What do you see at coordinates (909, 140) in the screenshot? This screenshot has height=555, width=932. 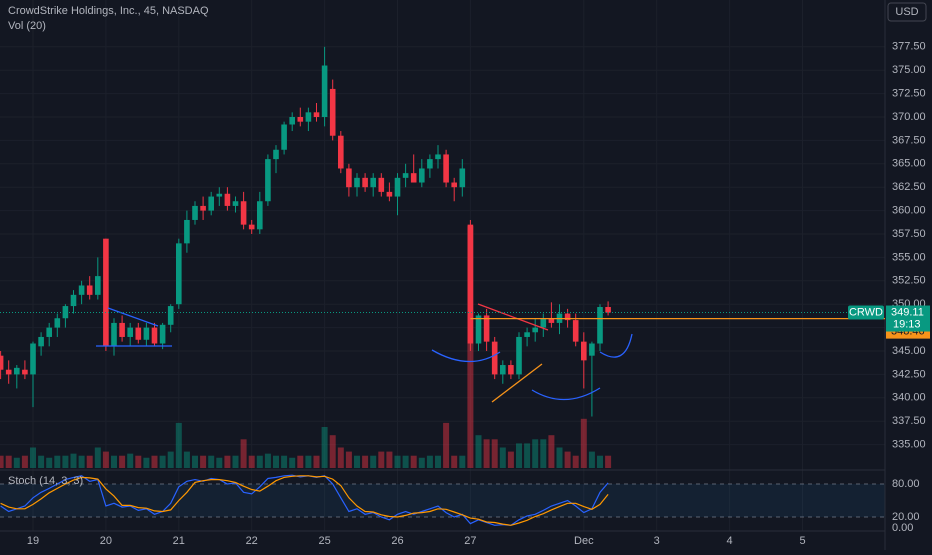 I see `y-tick-label: 367.50` at bounding box center [909, 140].